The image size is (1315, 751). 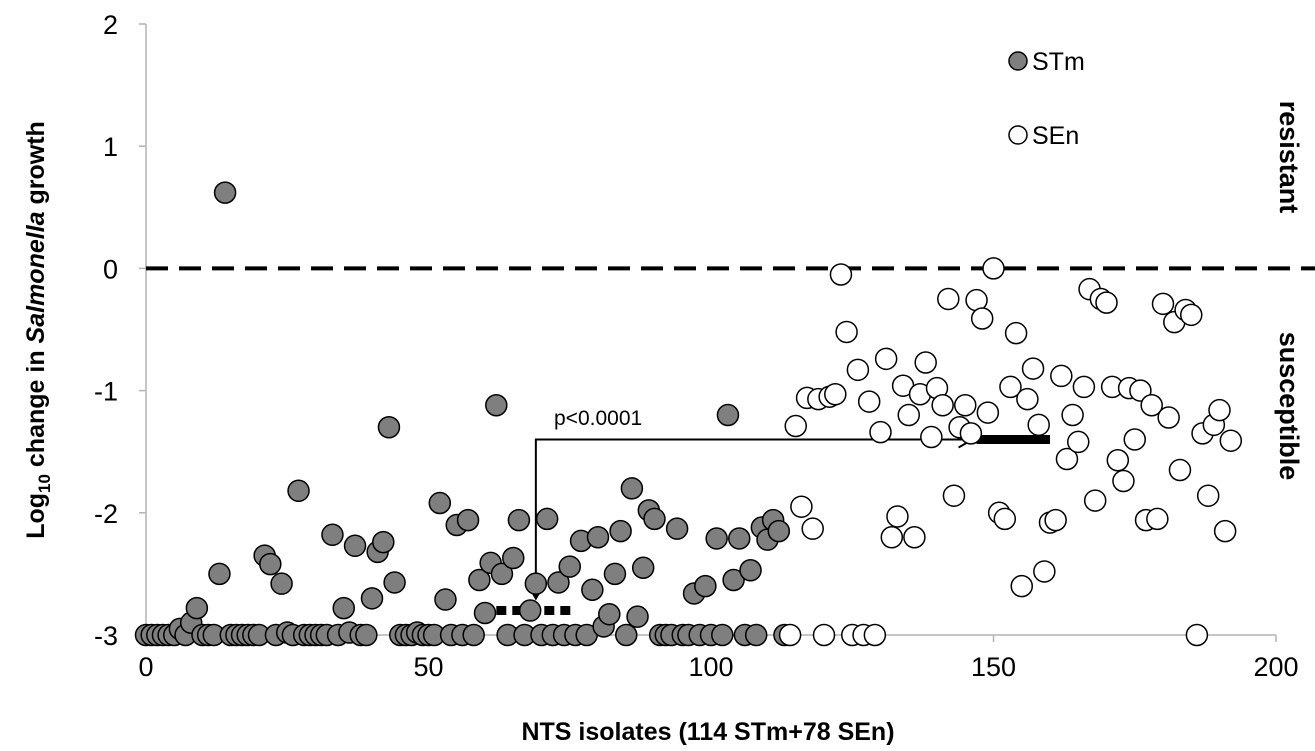 What do you see at coordinates (1275, 667) in the screenshot?
I see `x-tick-label: 200` at bounding box center [1275, 667].